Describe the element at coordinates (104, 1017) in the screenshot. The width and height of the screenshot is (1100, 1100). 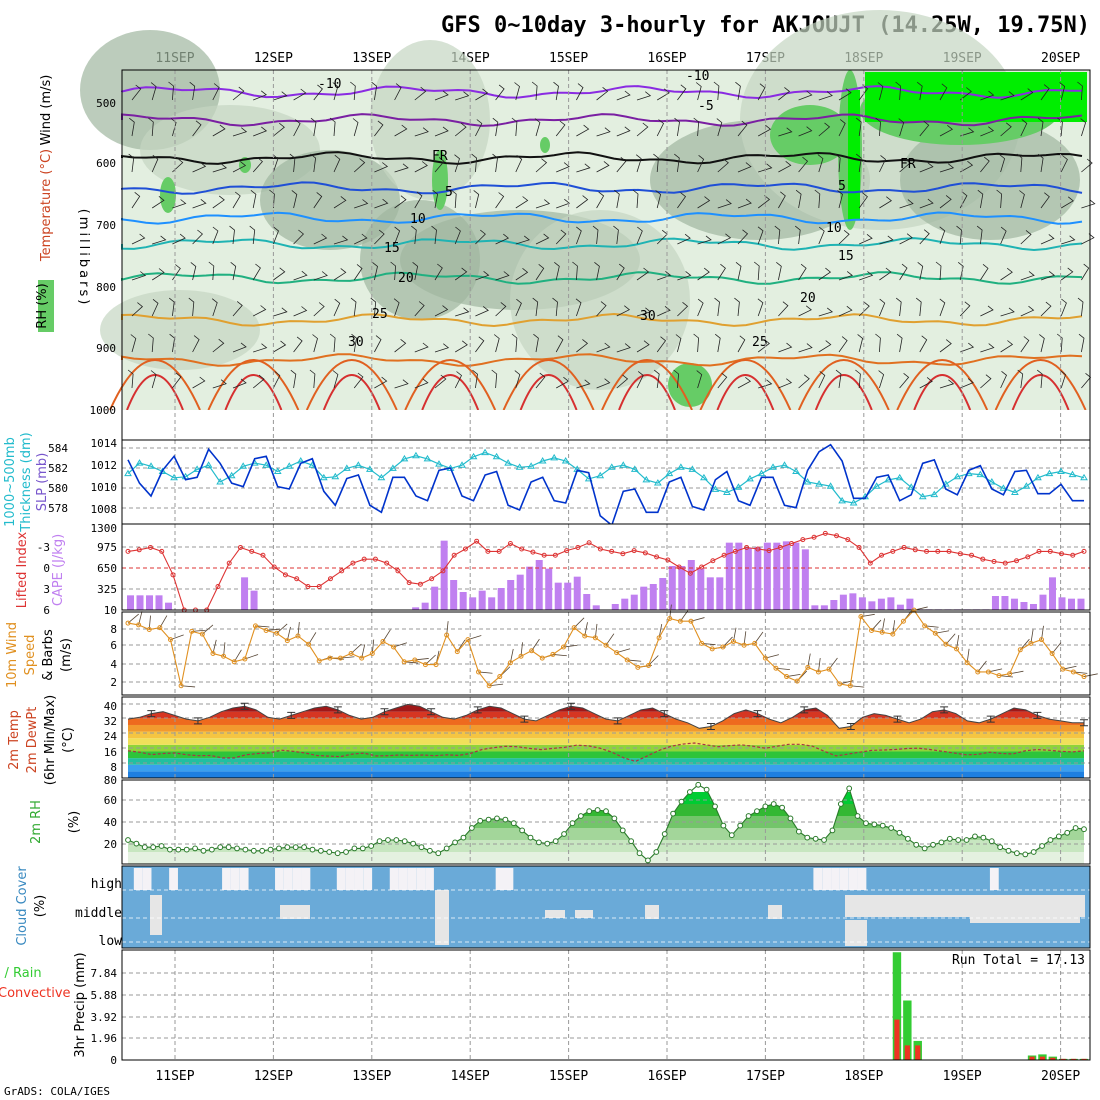
I see `precip-tick: 3.92` at that location.